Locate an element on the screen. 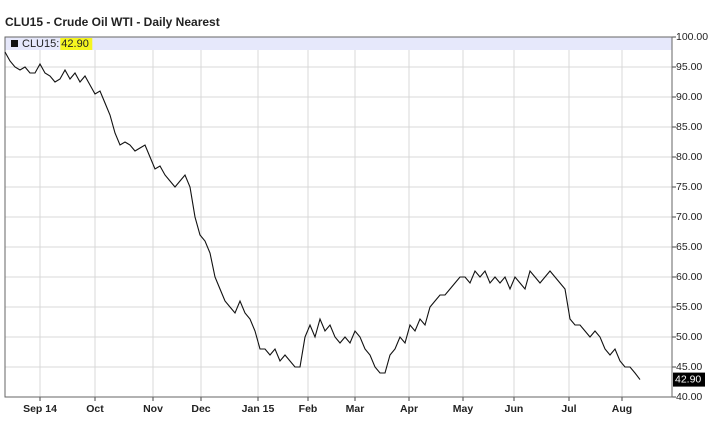  x-tick-label: Dec is located at coordinates (200, 409).